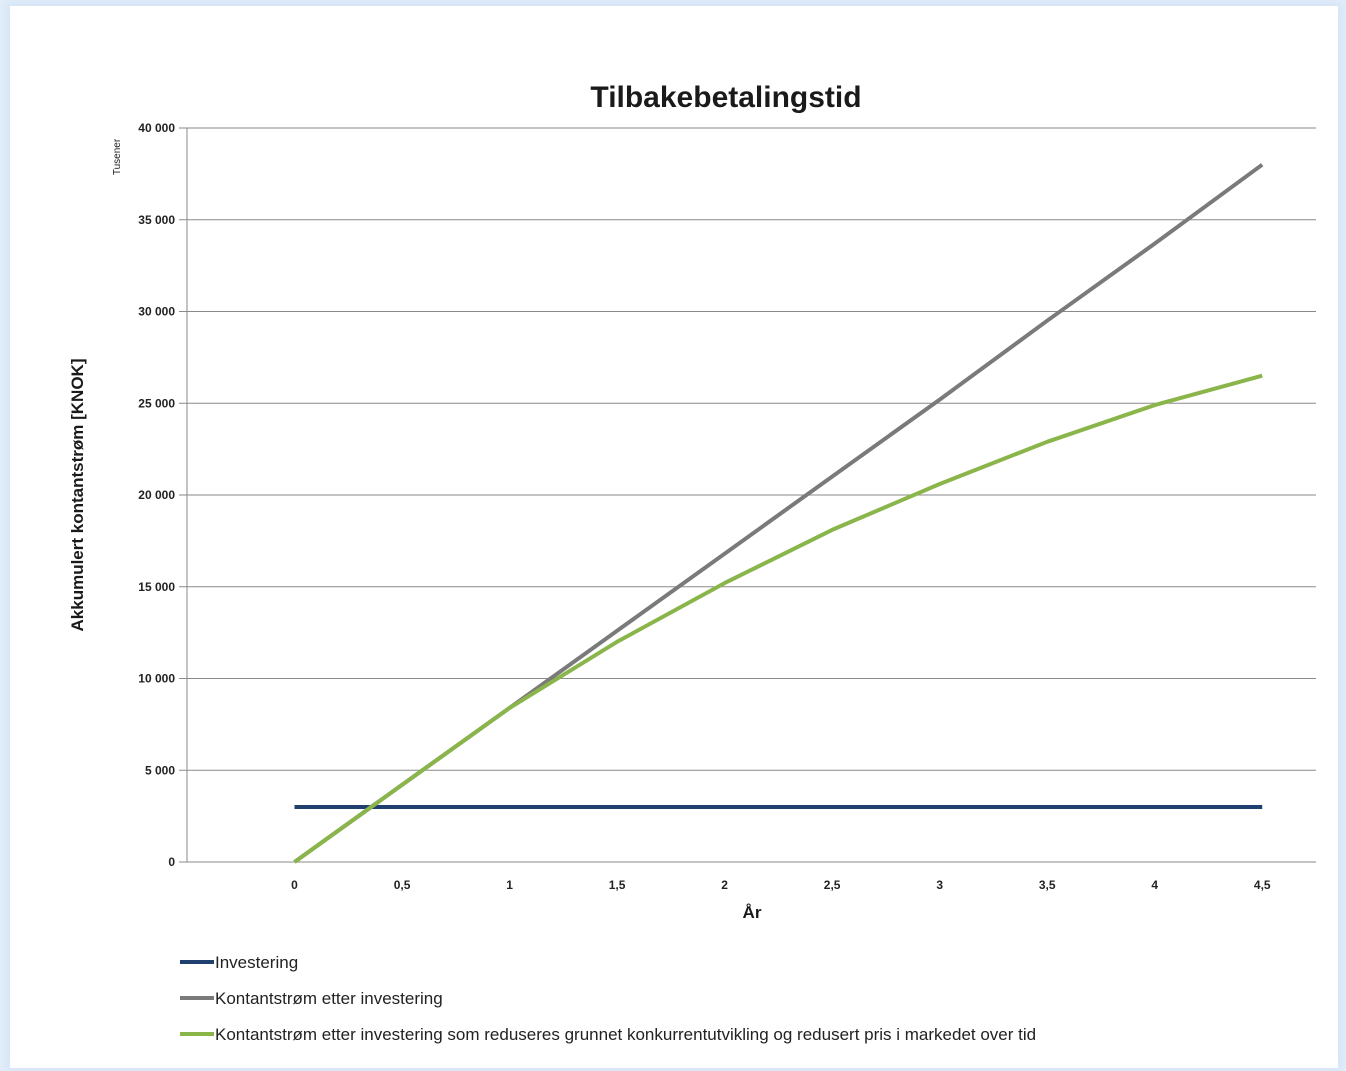 The width and height of the screenshot is (1346, 1071). What do you see at coordinates (156, 312) in the screenshot?
I see `y-tick-label: 30 000` at bounding box center [156, 312].